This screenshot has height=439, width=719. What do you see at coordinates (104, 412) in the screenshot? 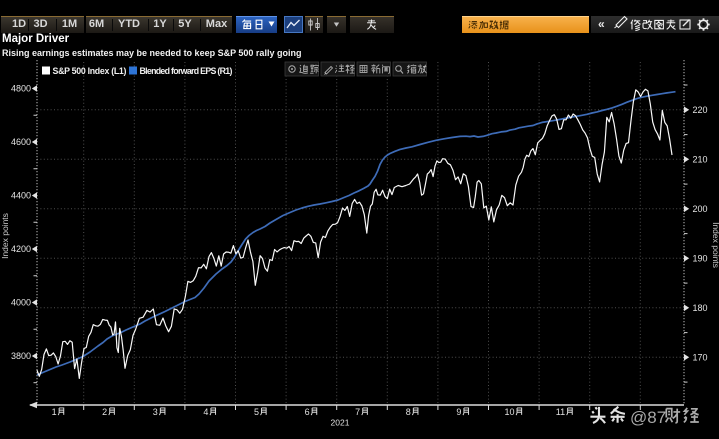
I see `svg-text: 2` at bounding box center [104, 412].